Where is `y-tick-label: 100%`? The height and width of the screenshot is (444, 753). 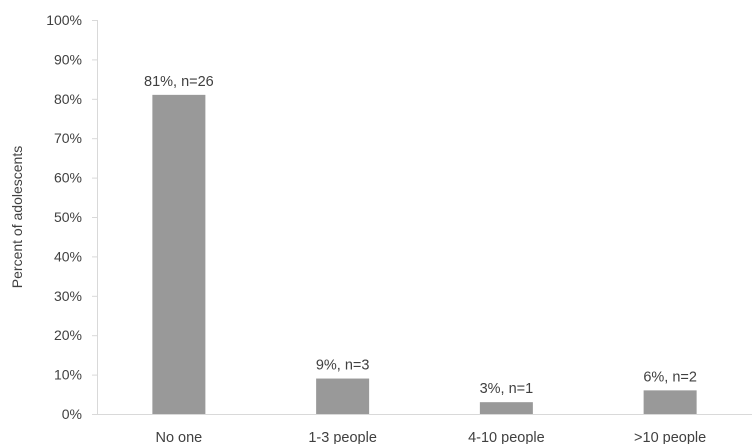
y-tick-label: 100% is located at coordinates (64, 20).